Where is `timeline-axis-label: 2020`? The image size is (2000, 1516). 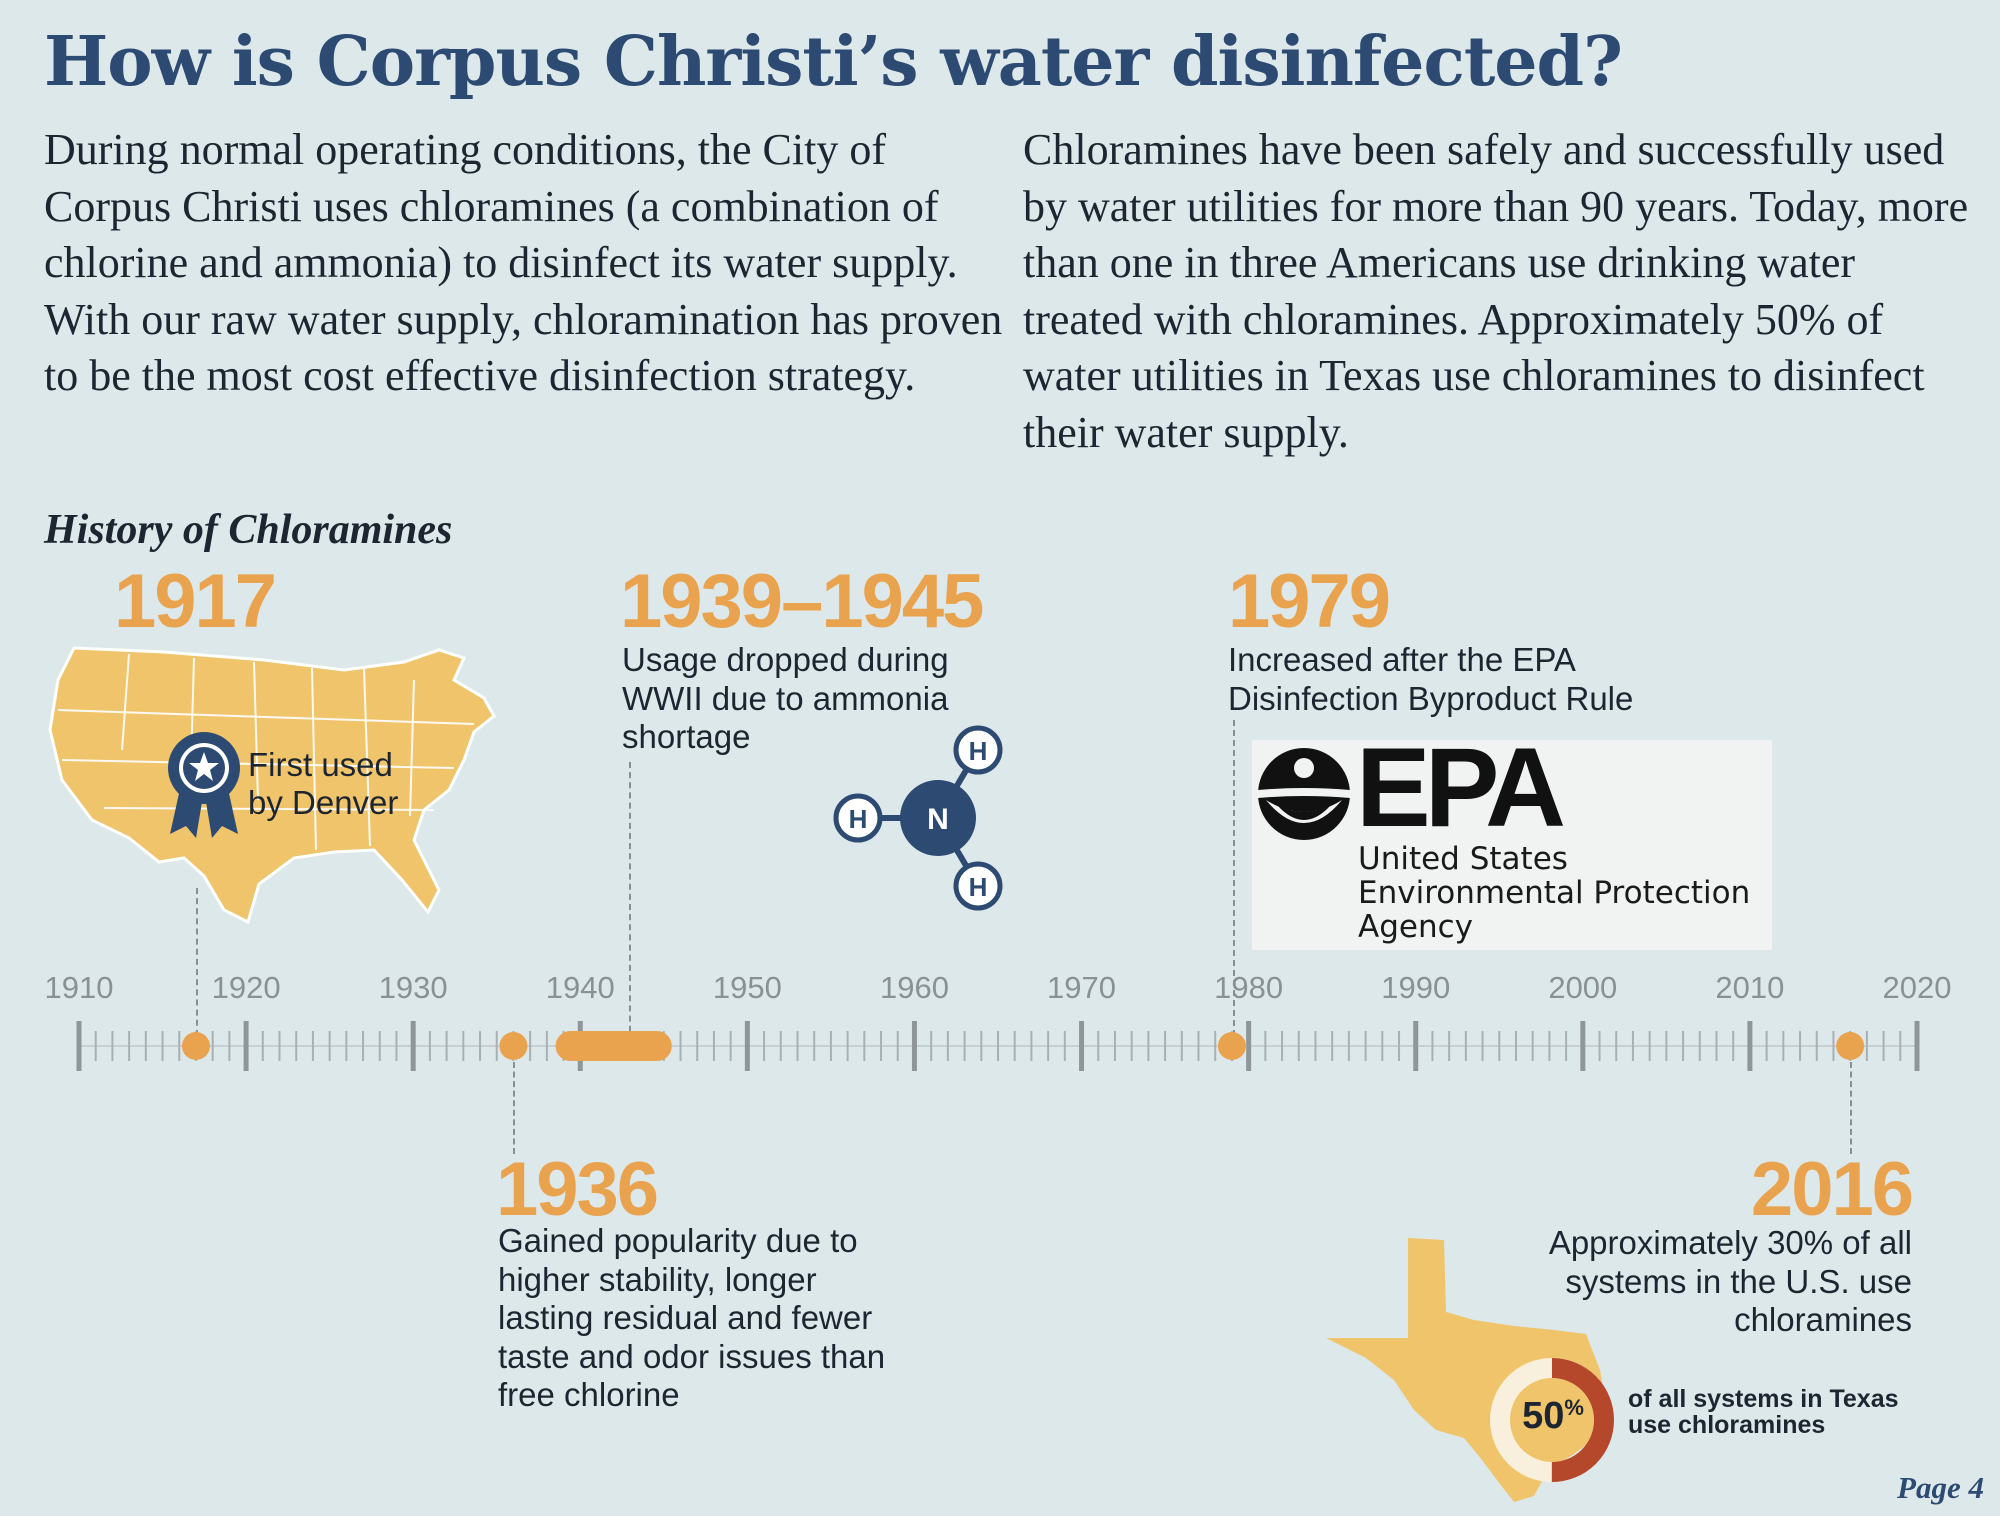 timeline-axis-label: 2020 is located at coordinates (1917, 987).